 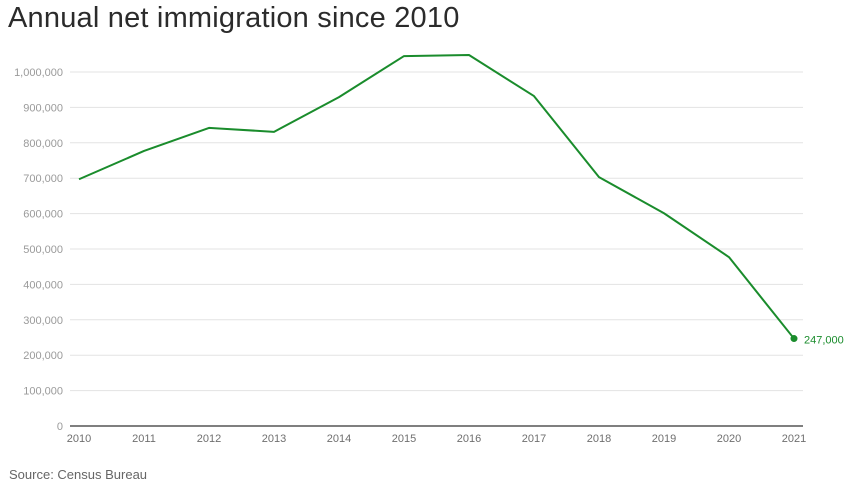 What do you see at coordinates (43, 250) in the screenshot?
I see `y-tick-label: 500,000` at bounding box center [43, 250].